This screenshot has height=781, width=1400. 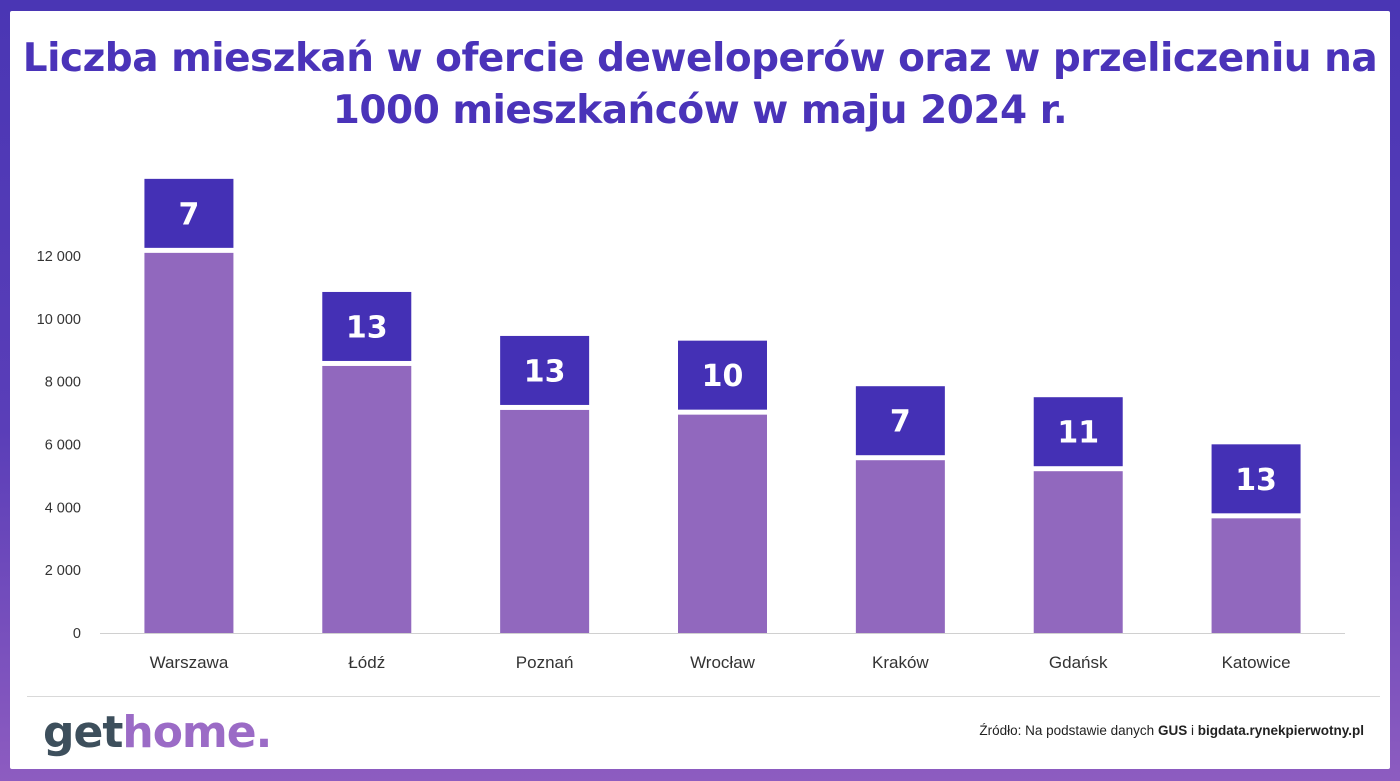 What do you see at coordinates (59, 320) in the screenshot?
I see `y-tick-label: 10 000` at bounding box center [59, 320].